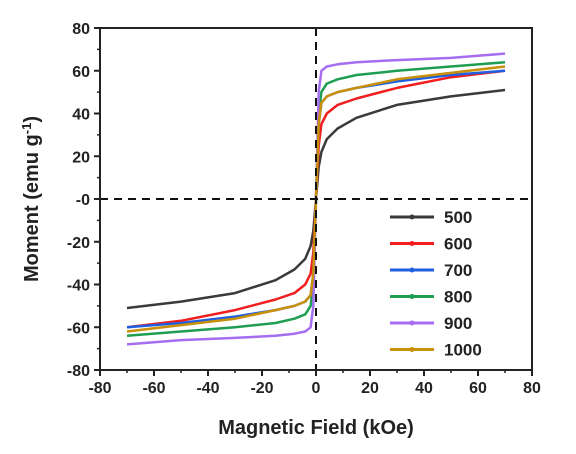 Image resolution: width=576 pixels, height=454 pixels. I want to click on y-tick-label: 60, so click(81, 72).